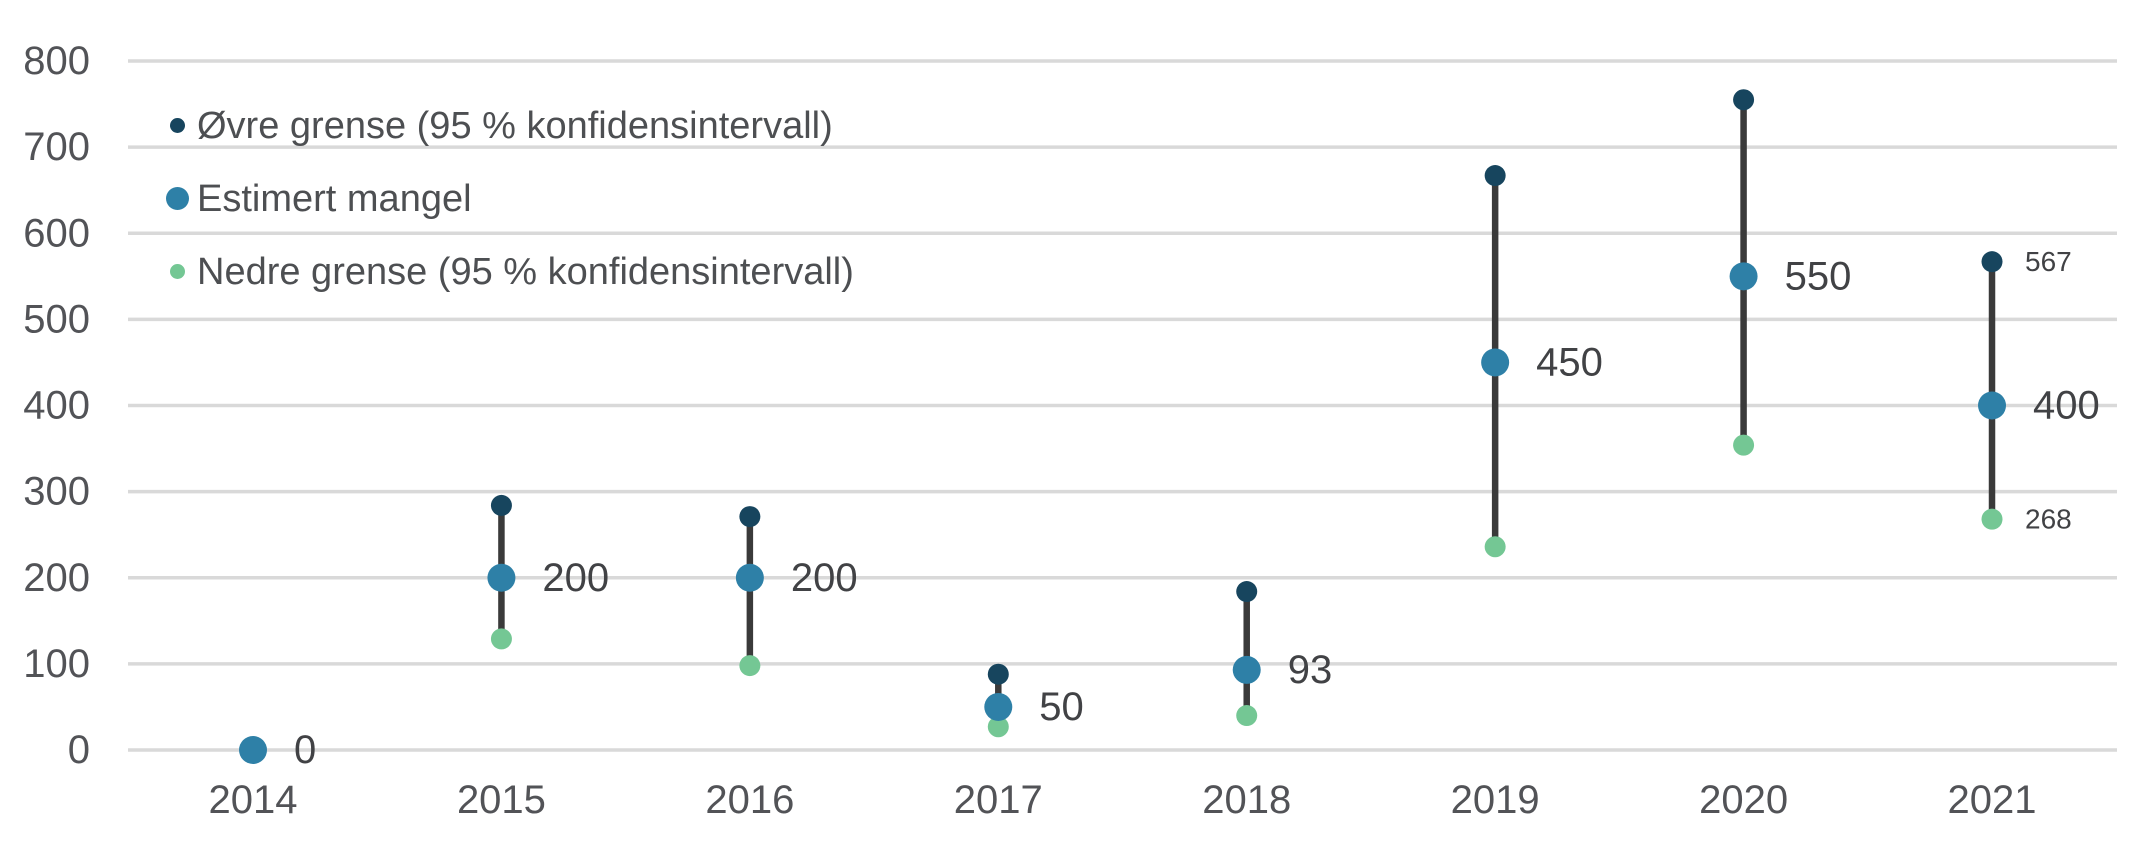 Image resolution: width=2138 pixels, height=853 pixels. What do you see at coordinates (56, 492) in the screenshot?
I see `y-tick-label: 300` at bounding box center [56, 492].